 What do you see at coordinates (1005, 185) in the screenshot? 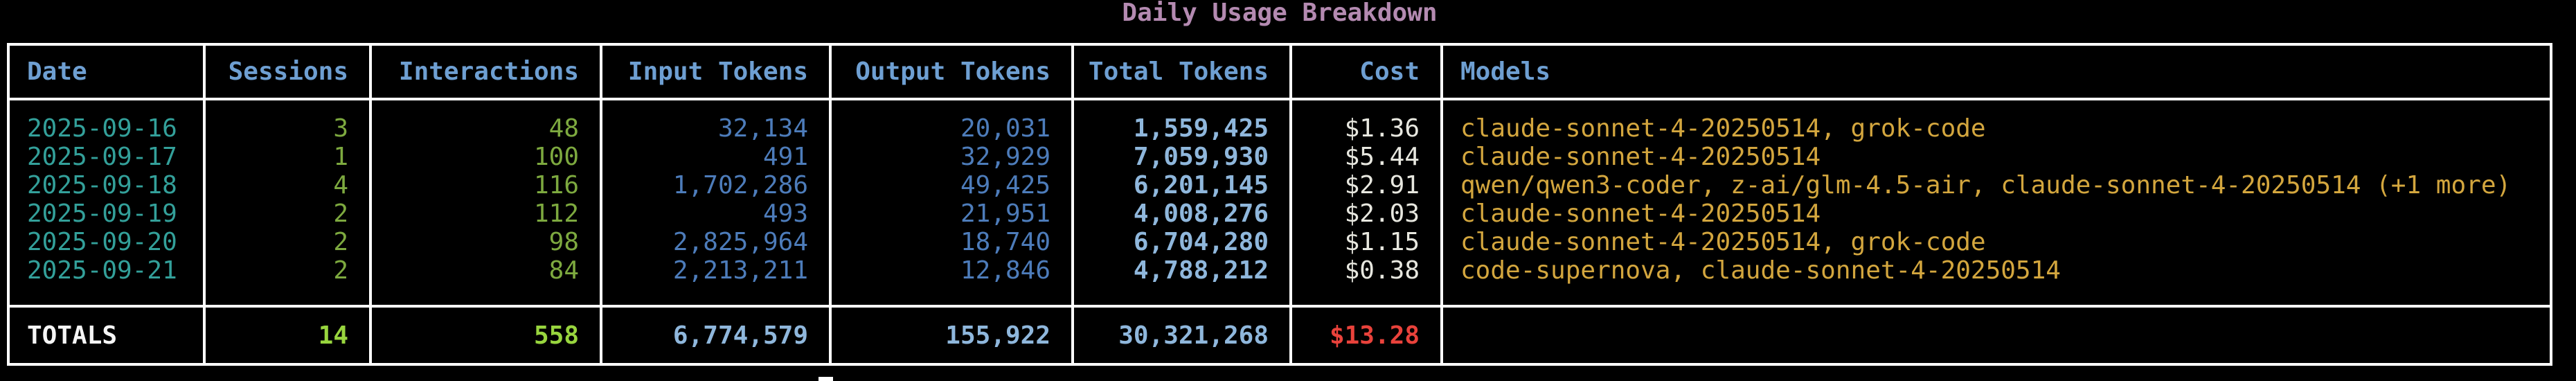
I see `cell-output-tokens: 49,425` at bounding box center [1005, 185].